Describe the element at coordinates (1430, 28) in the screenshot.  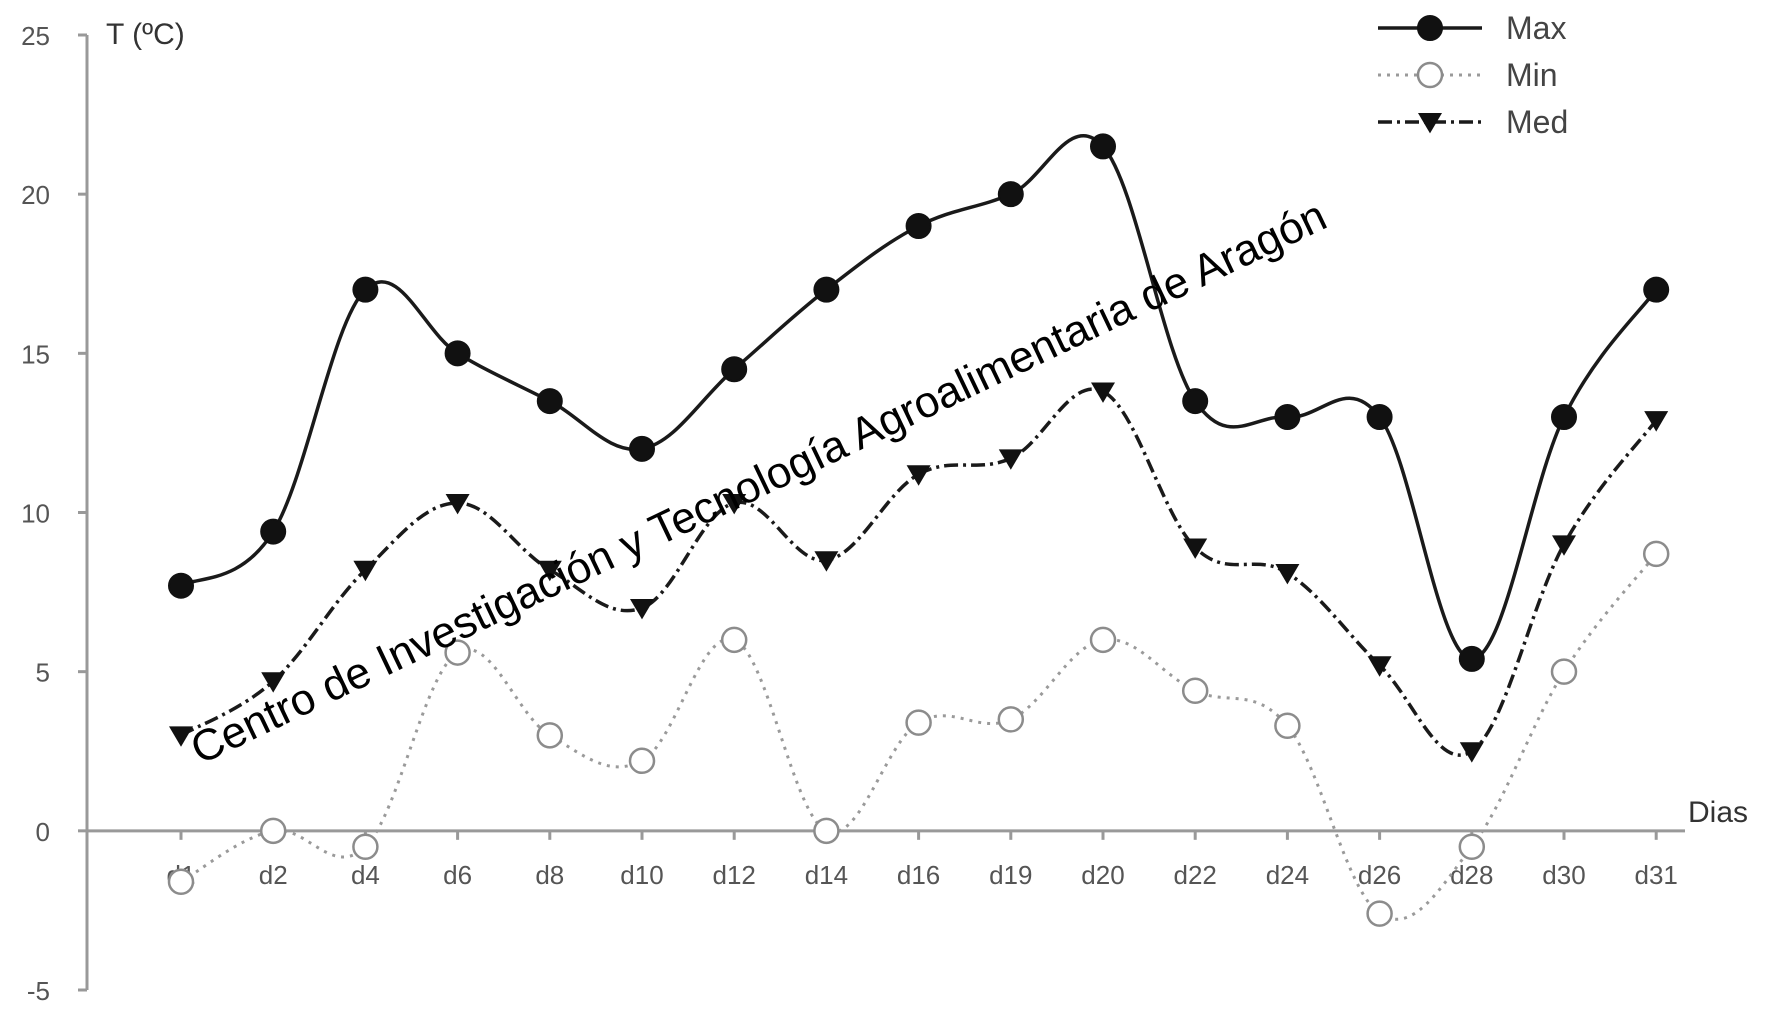
I see `legend-max-point` at that location.